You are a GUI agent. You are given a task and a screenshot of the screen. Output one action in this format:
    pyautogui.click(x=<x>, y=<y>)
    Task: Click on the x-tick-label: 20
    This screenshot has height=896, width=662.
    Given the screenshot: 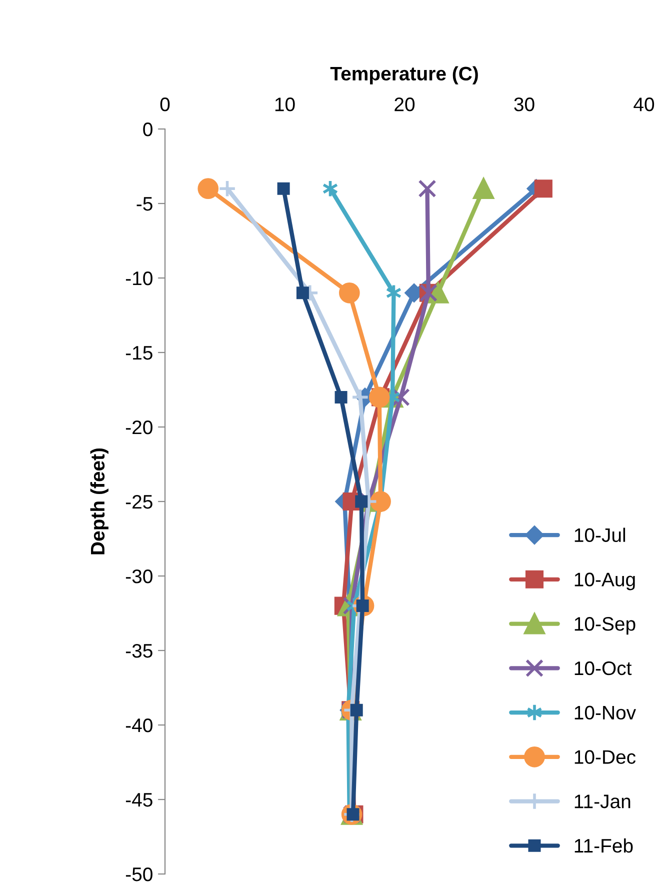 What is the action you would take?
    pyautogui.click(x=404, y=105)
    